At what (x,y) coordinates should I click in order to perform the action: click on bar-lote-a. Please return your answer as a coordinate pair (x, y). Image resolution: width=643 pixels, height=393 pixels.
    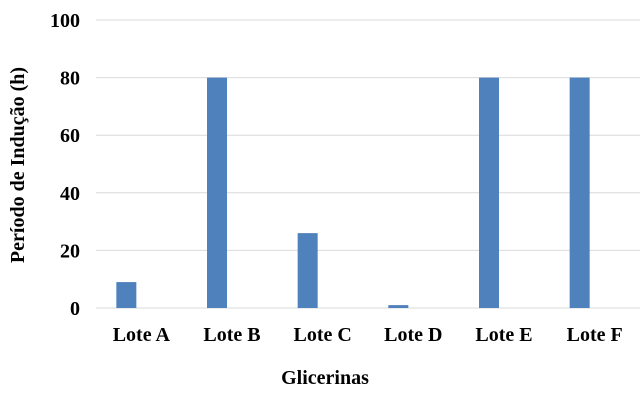
    Looking at the image, I should click on (126, 295).